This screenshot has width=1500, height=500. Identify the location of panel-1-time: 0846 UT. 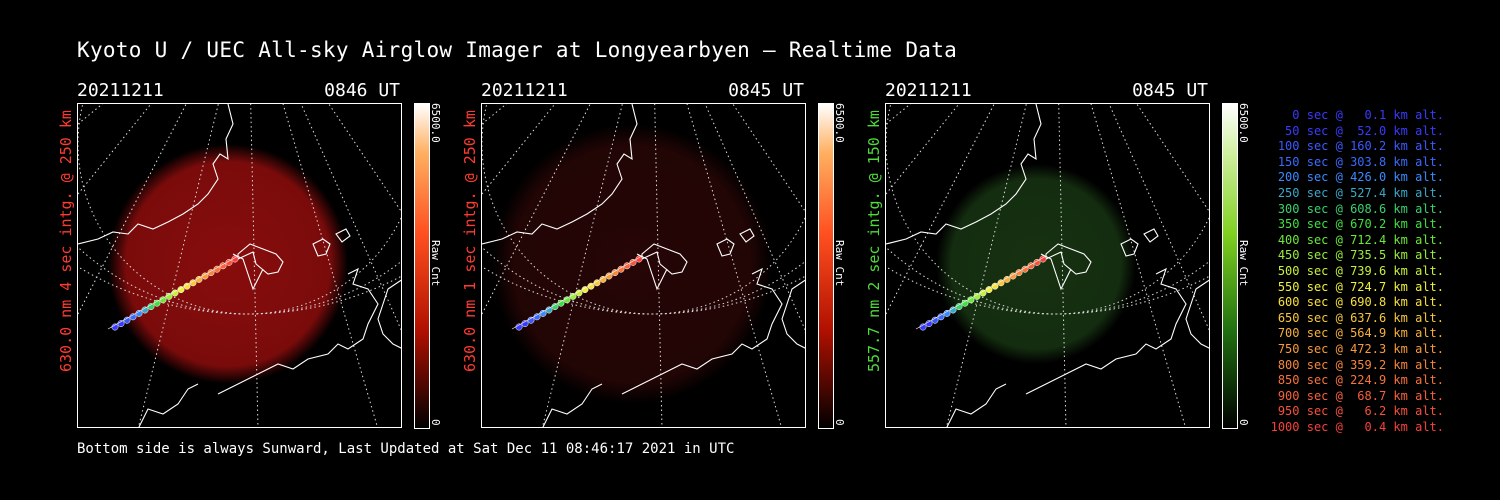
(362, 90).